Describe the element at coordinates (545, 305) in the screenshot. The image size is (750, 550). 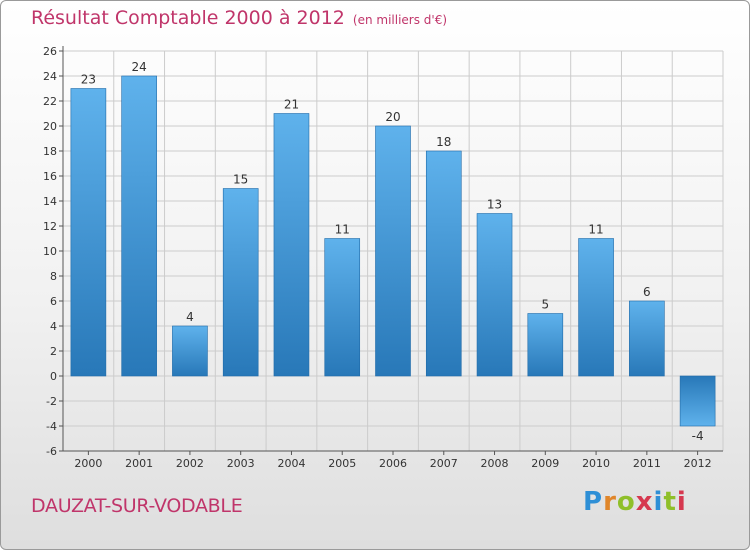
I see `value-label: 5` at that location.